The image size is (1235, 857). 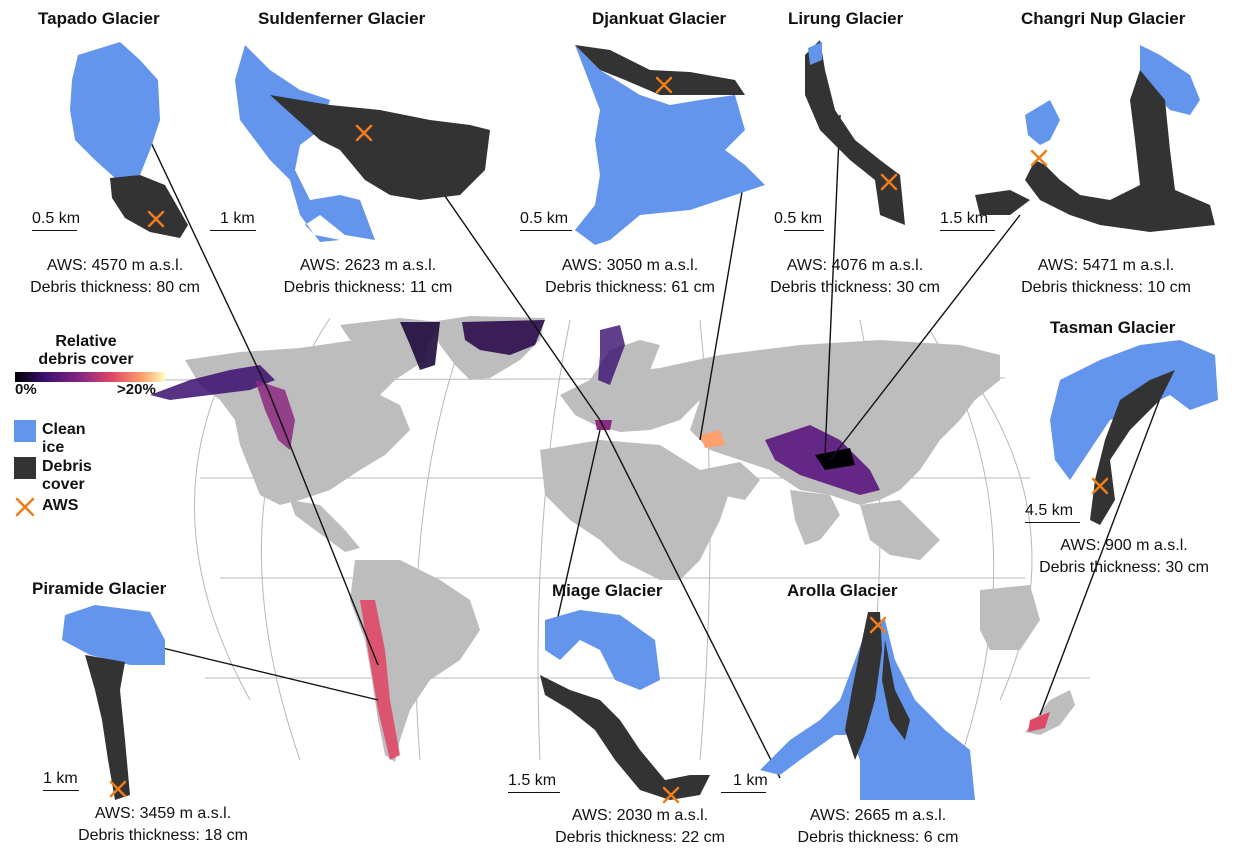 What do you see at coordinates (1124, 545) in the screenshot?
I see `aws-elevation: AWS: 900 m a.s.l.` at bounding box center [1124, 545].